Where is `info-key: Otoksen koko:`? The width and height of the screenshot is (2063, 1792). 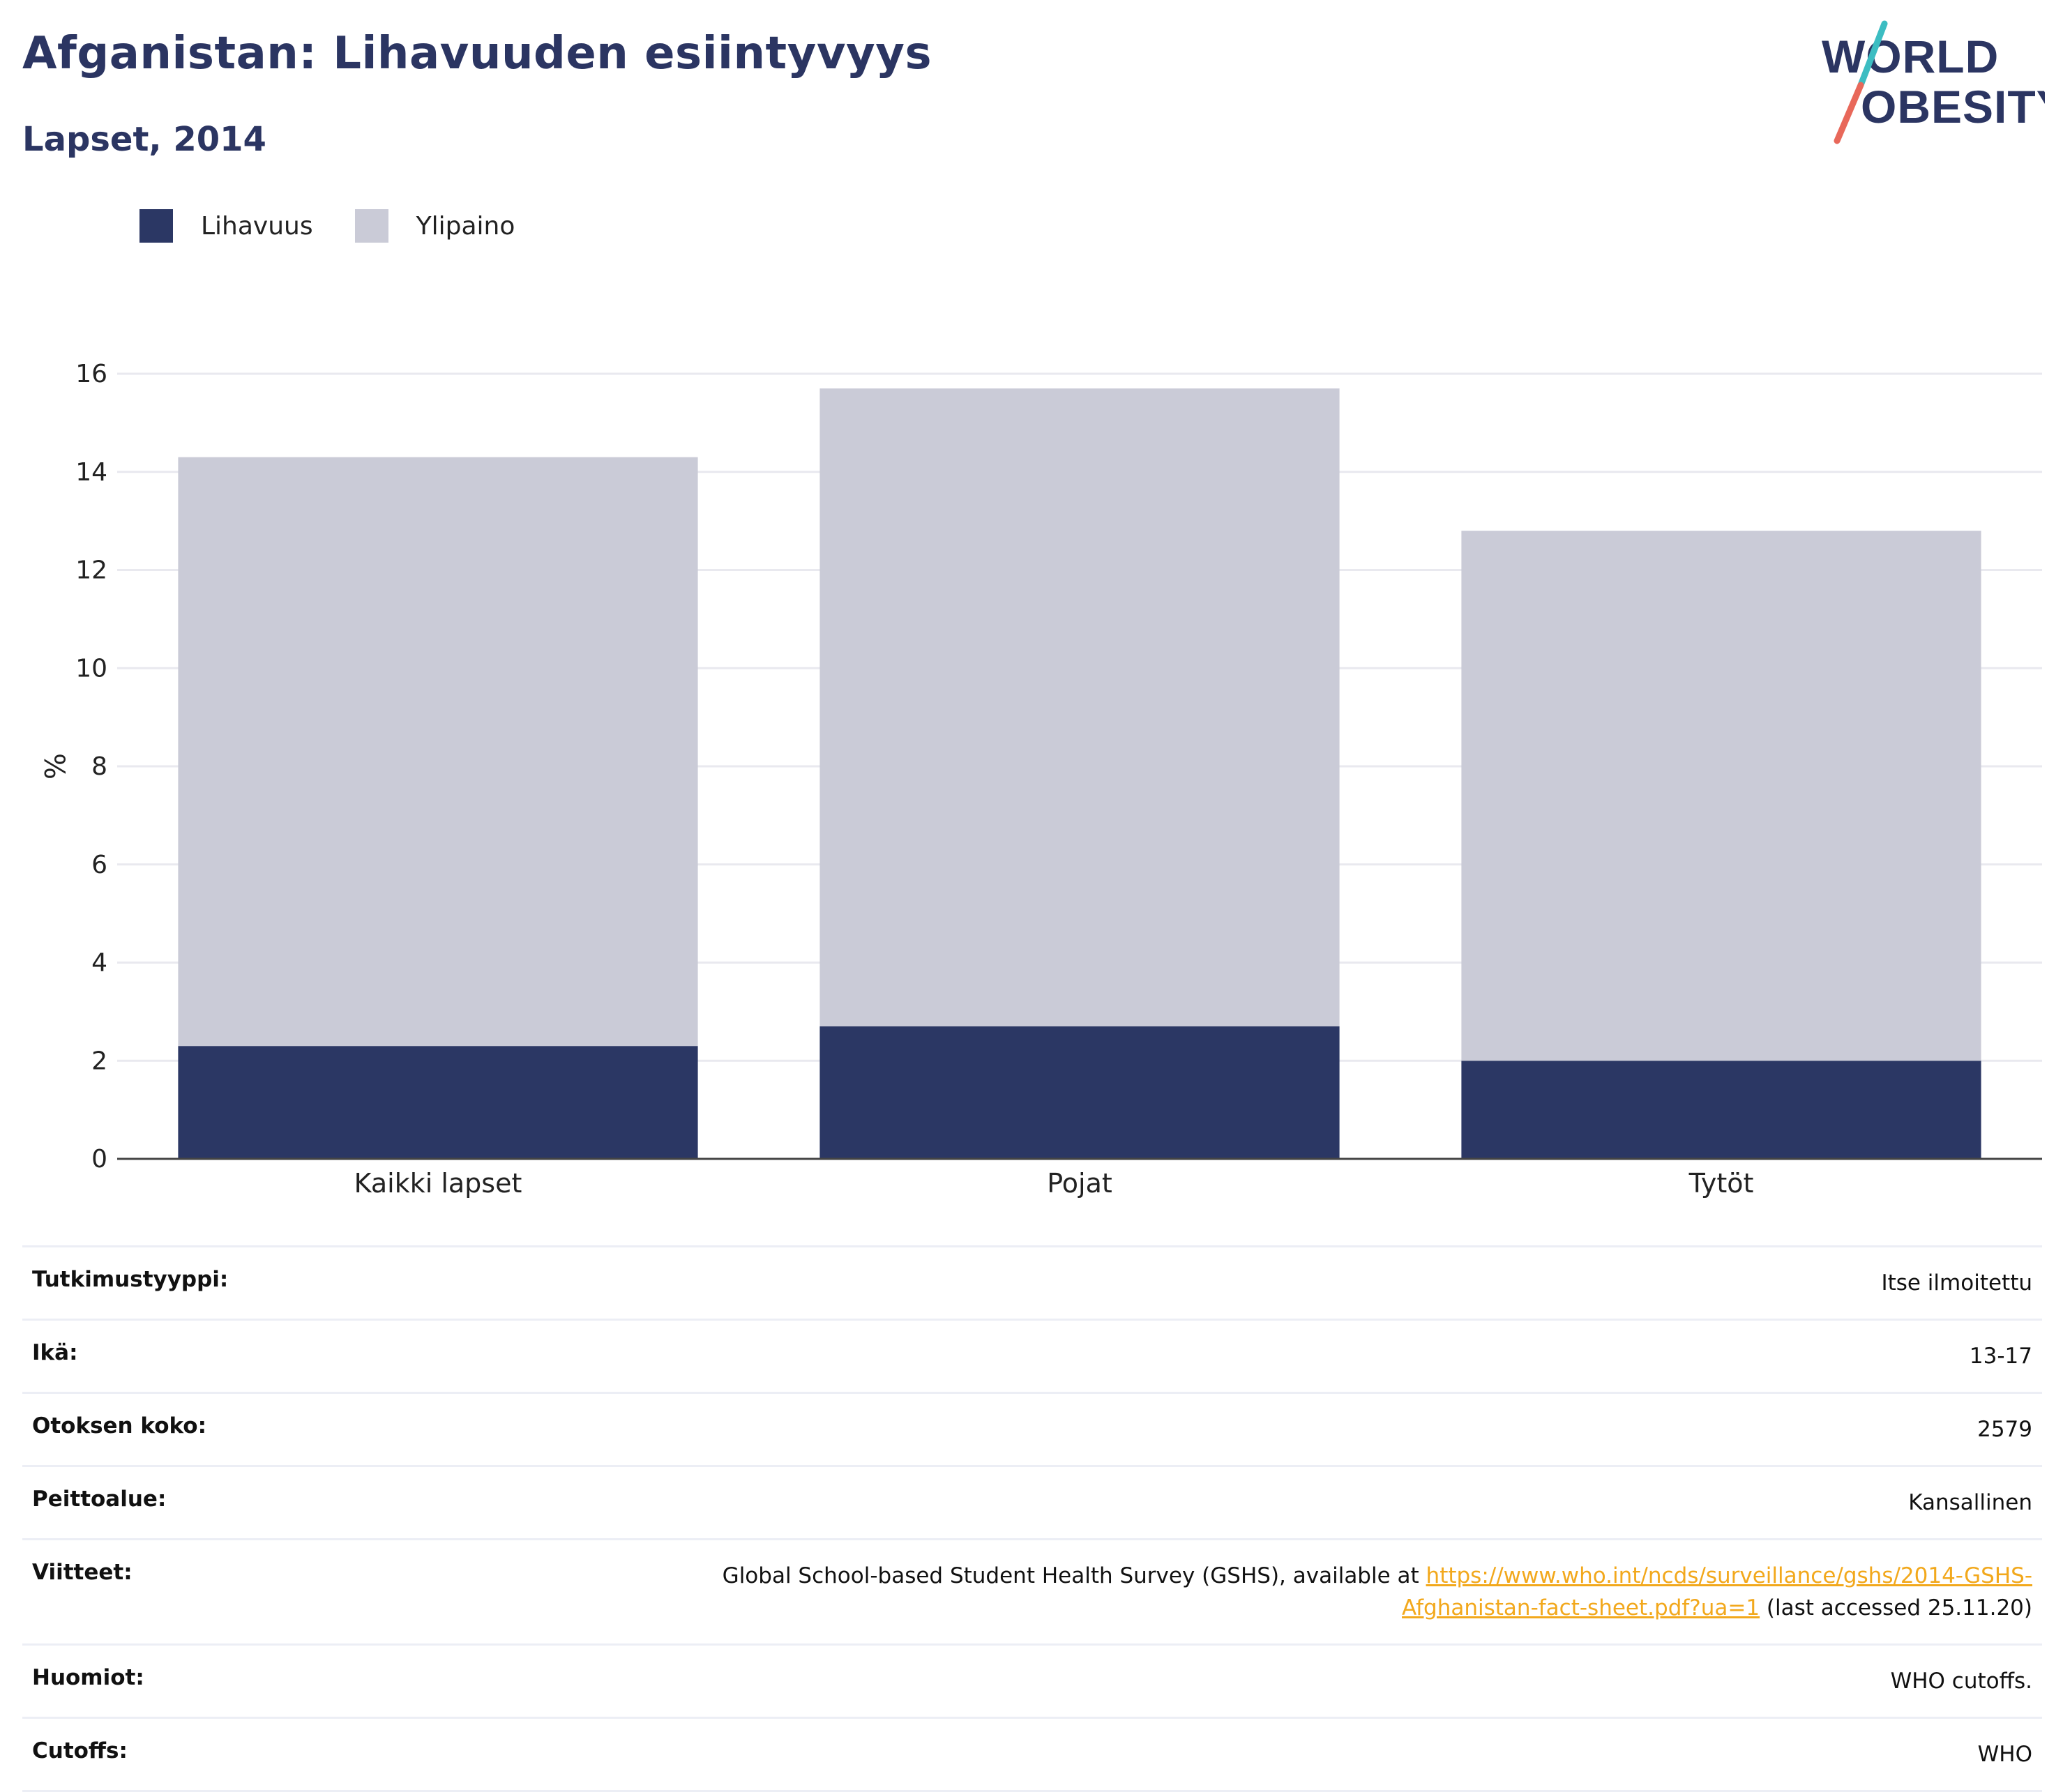
info-key: Otoksen koko: is located at coordinates (207, 1429).